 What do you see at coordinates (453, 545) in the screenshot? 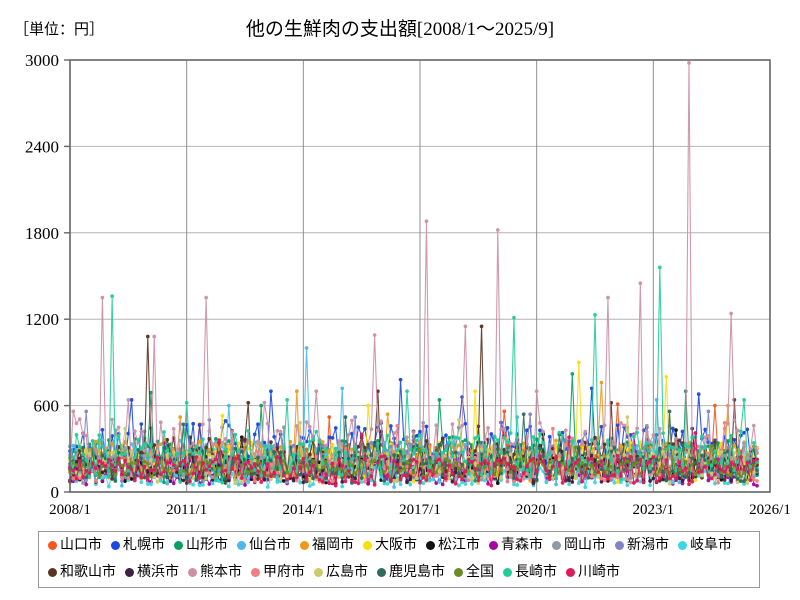
I see `legend-item-松江市: 松江市` at bounding box center [453, 545].